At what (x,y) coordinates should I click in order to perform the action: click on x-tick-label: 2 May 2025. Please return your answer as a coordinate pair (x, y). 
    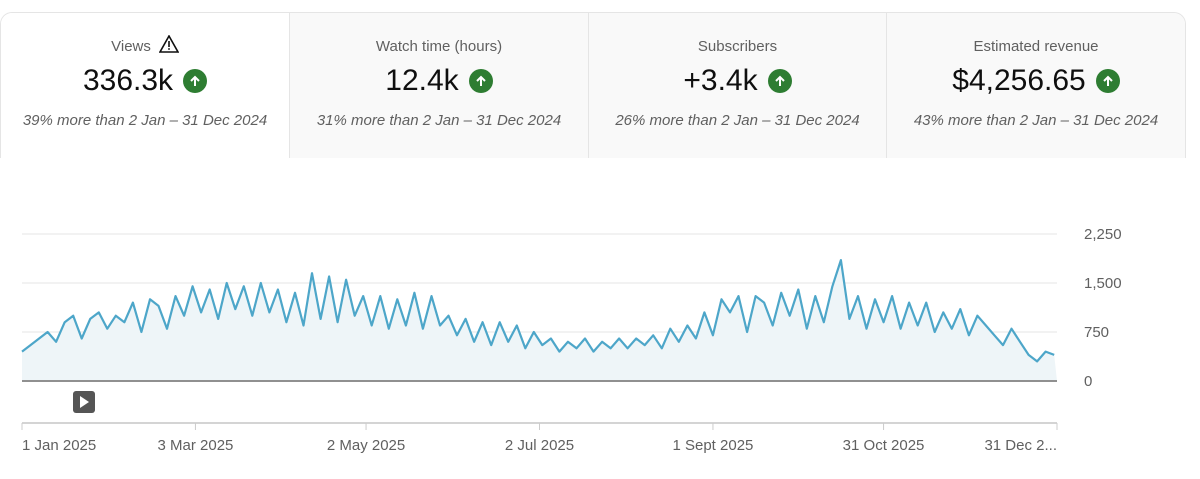
    Looking at the image, I should click on (366, 445).